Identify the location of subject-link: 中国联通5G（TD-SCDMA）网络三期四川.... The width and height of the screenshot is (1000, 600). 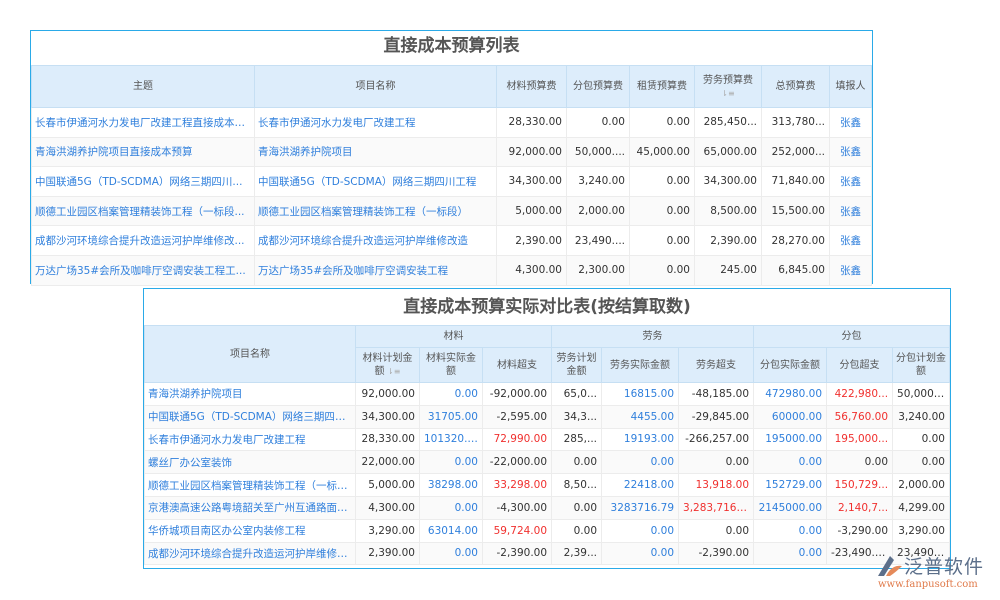
(143, 181).